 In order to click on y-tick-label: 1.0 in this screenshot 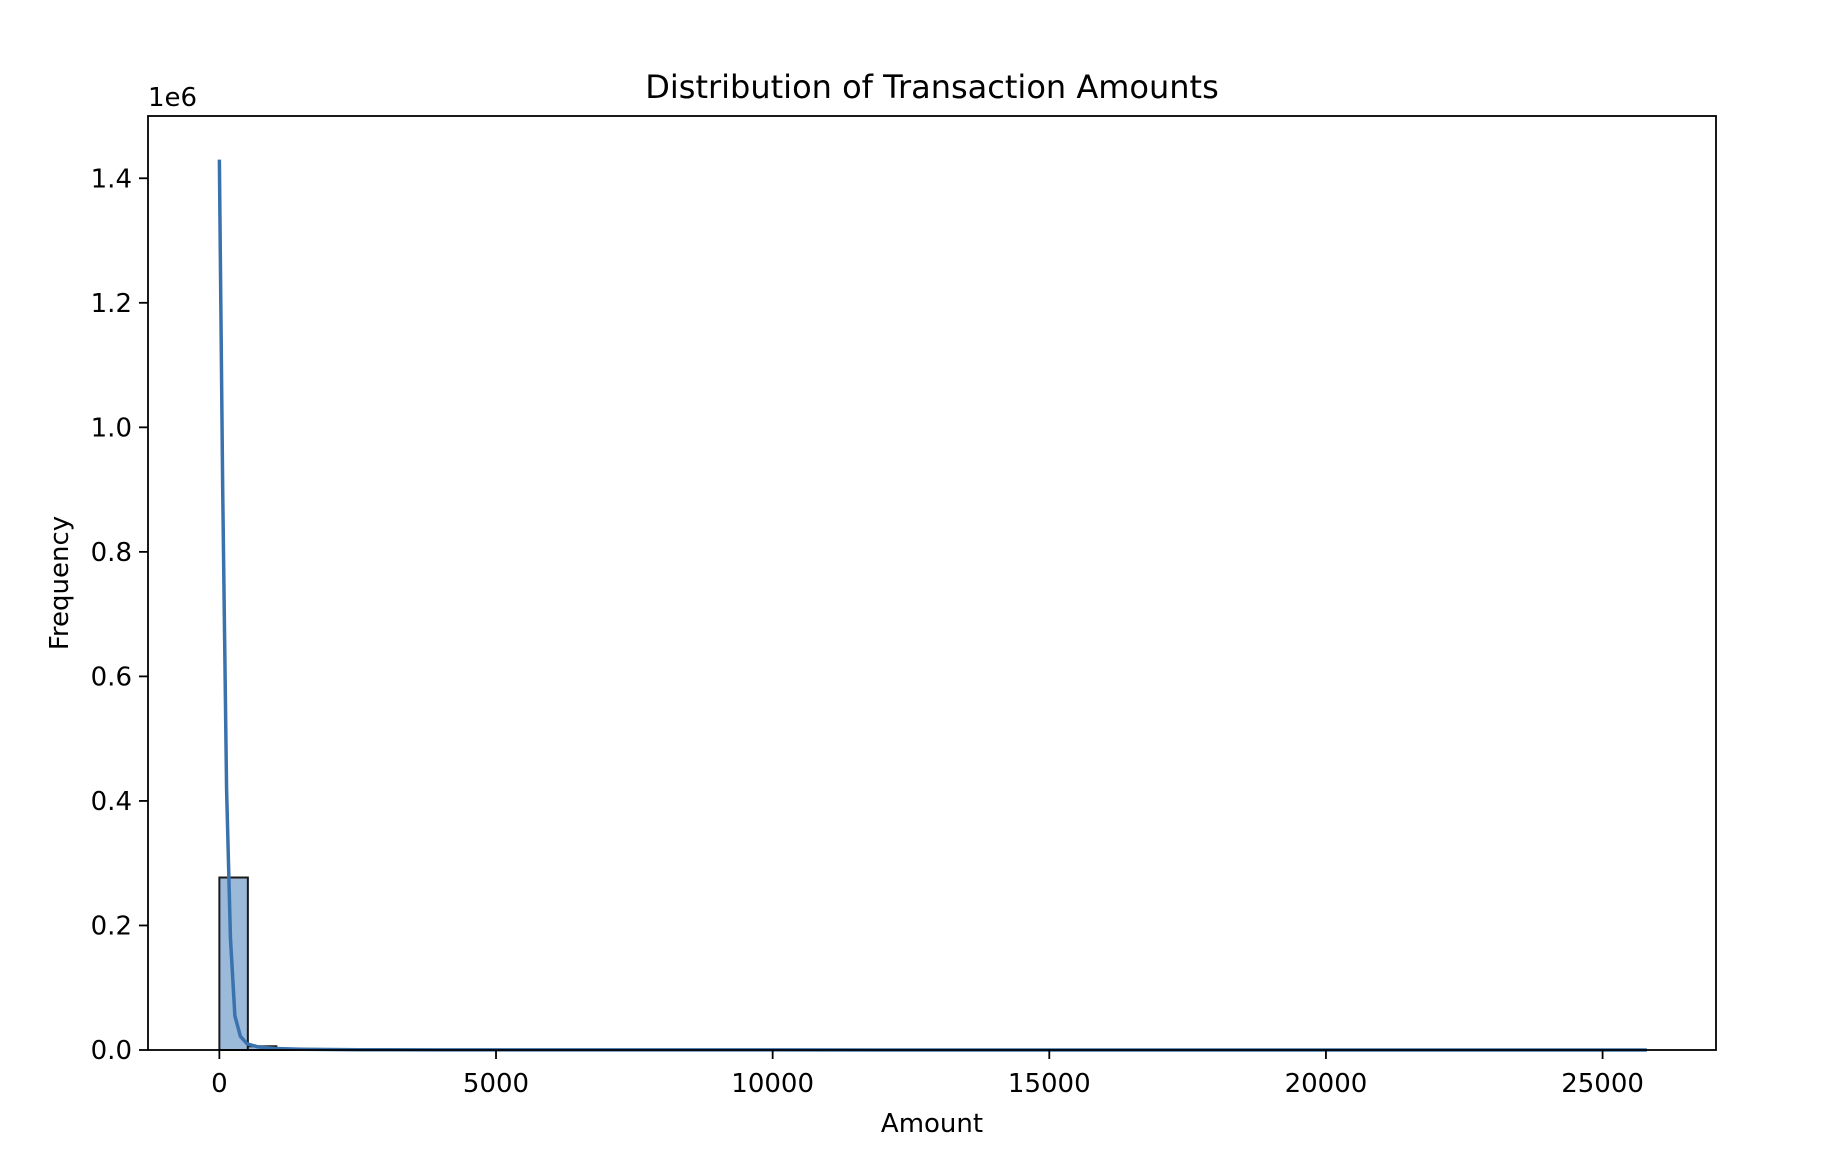, I will do `click(111, 428)`.